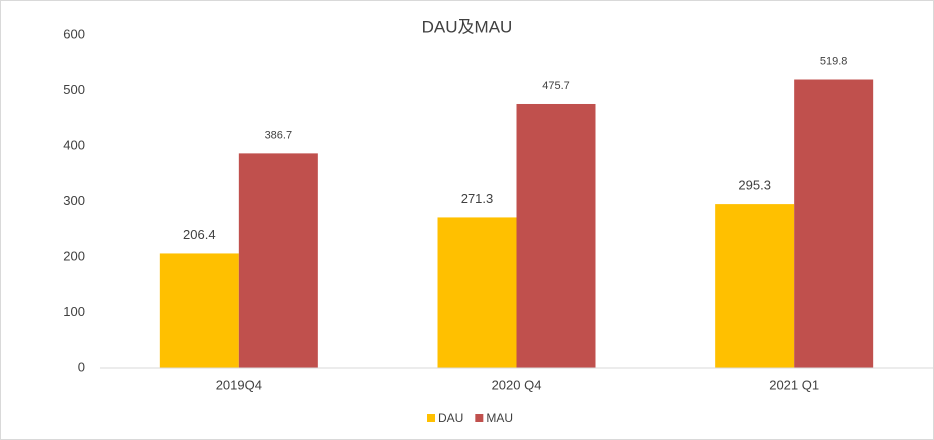 Image resolution: width=934 pixels, height=440 pixels. What do you see at coordinates (74, 89) in the screenshot?
I see `y-tick-label: 500` at bounding box center [74, 89].